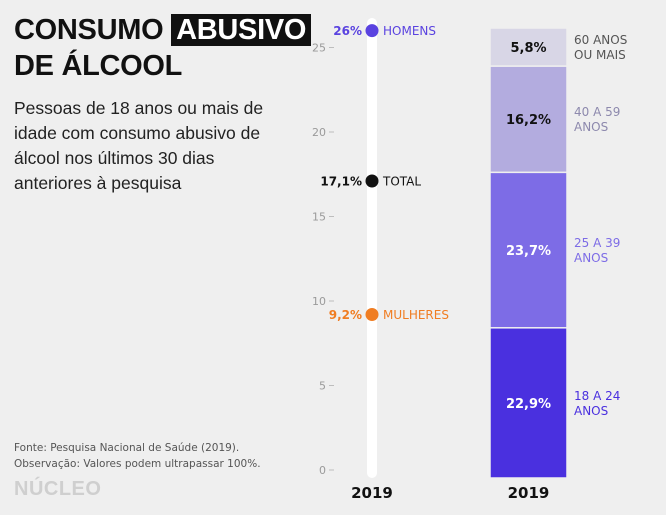  Describe the element at coordinates (372, 315) in the screenshot. I see `dot-mulheres` at that location.